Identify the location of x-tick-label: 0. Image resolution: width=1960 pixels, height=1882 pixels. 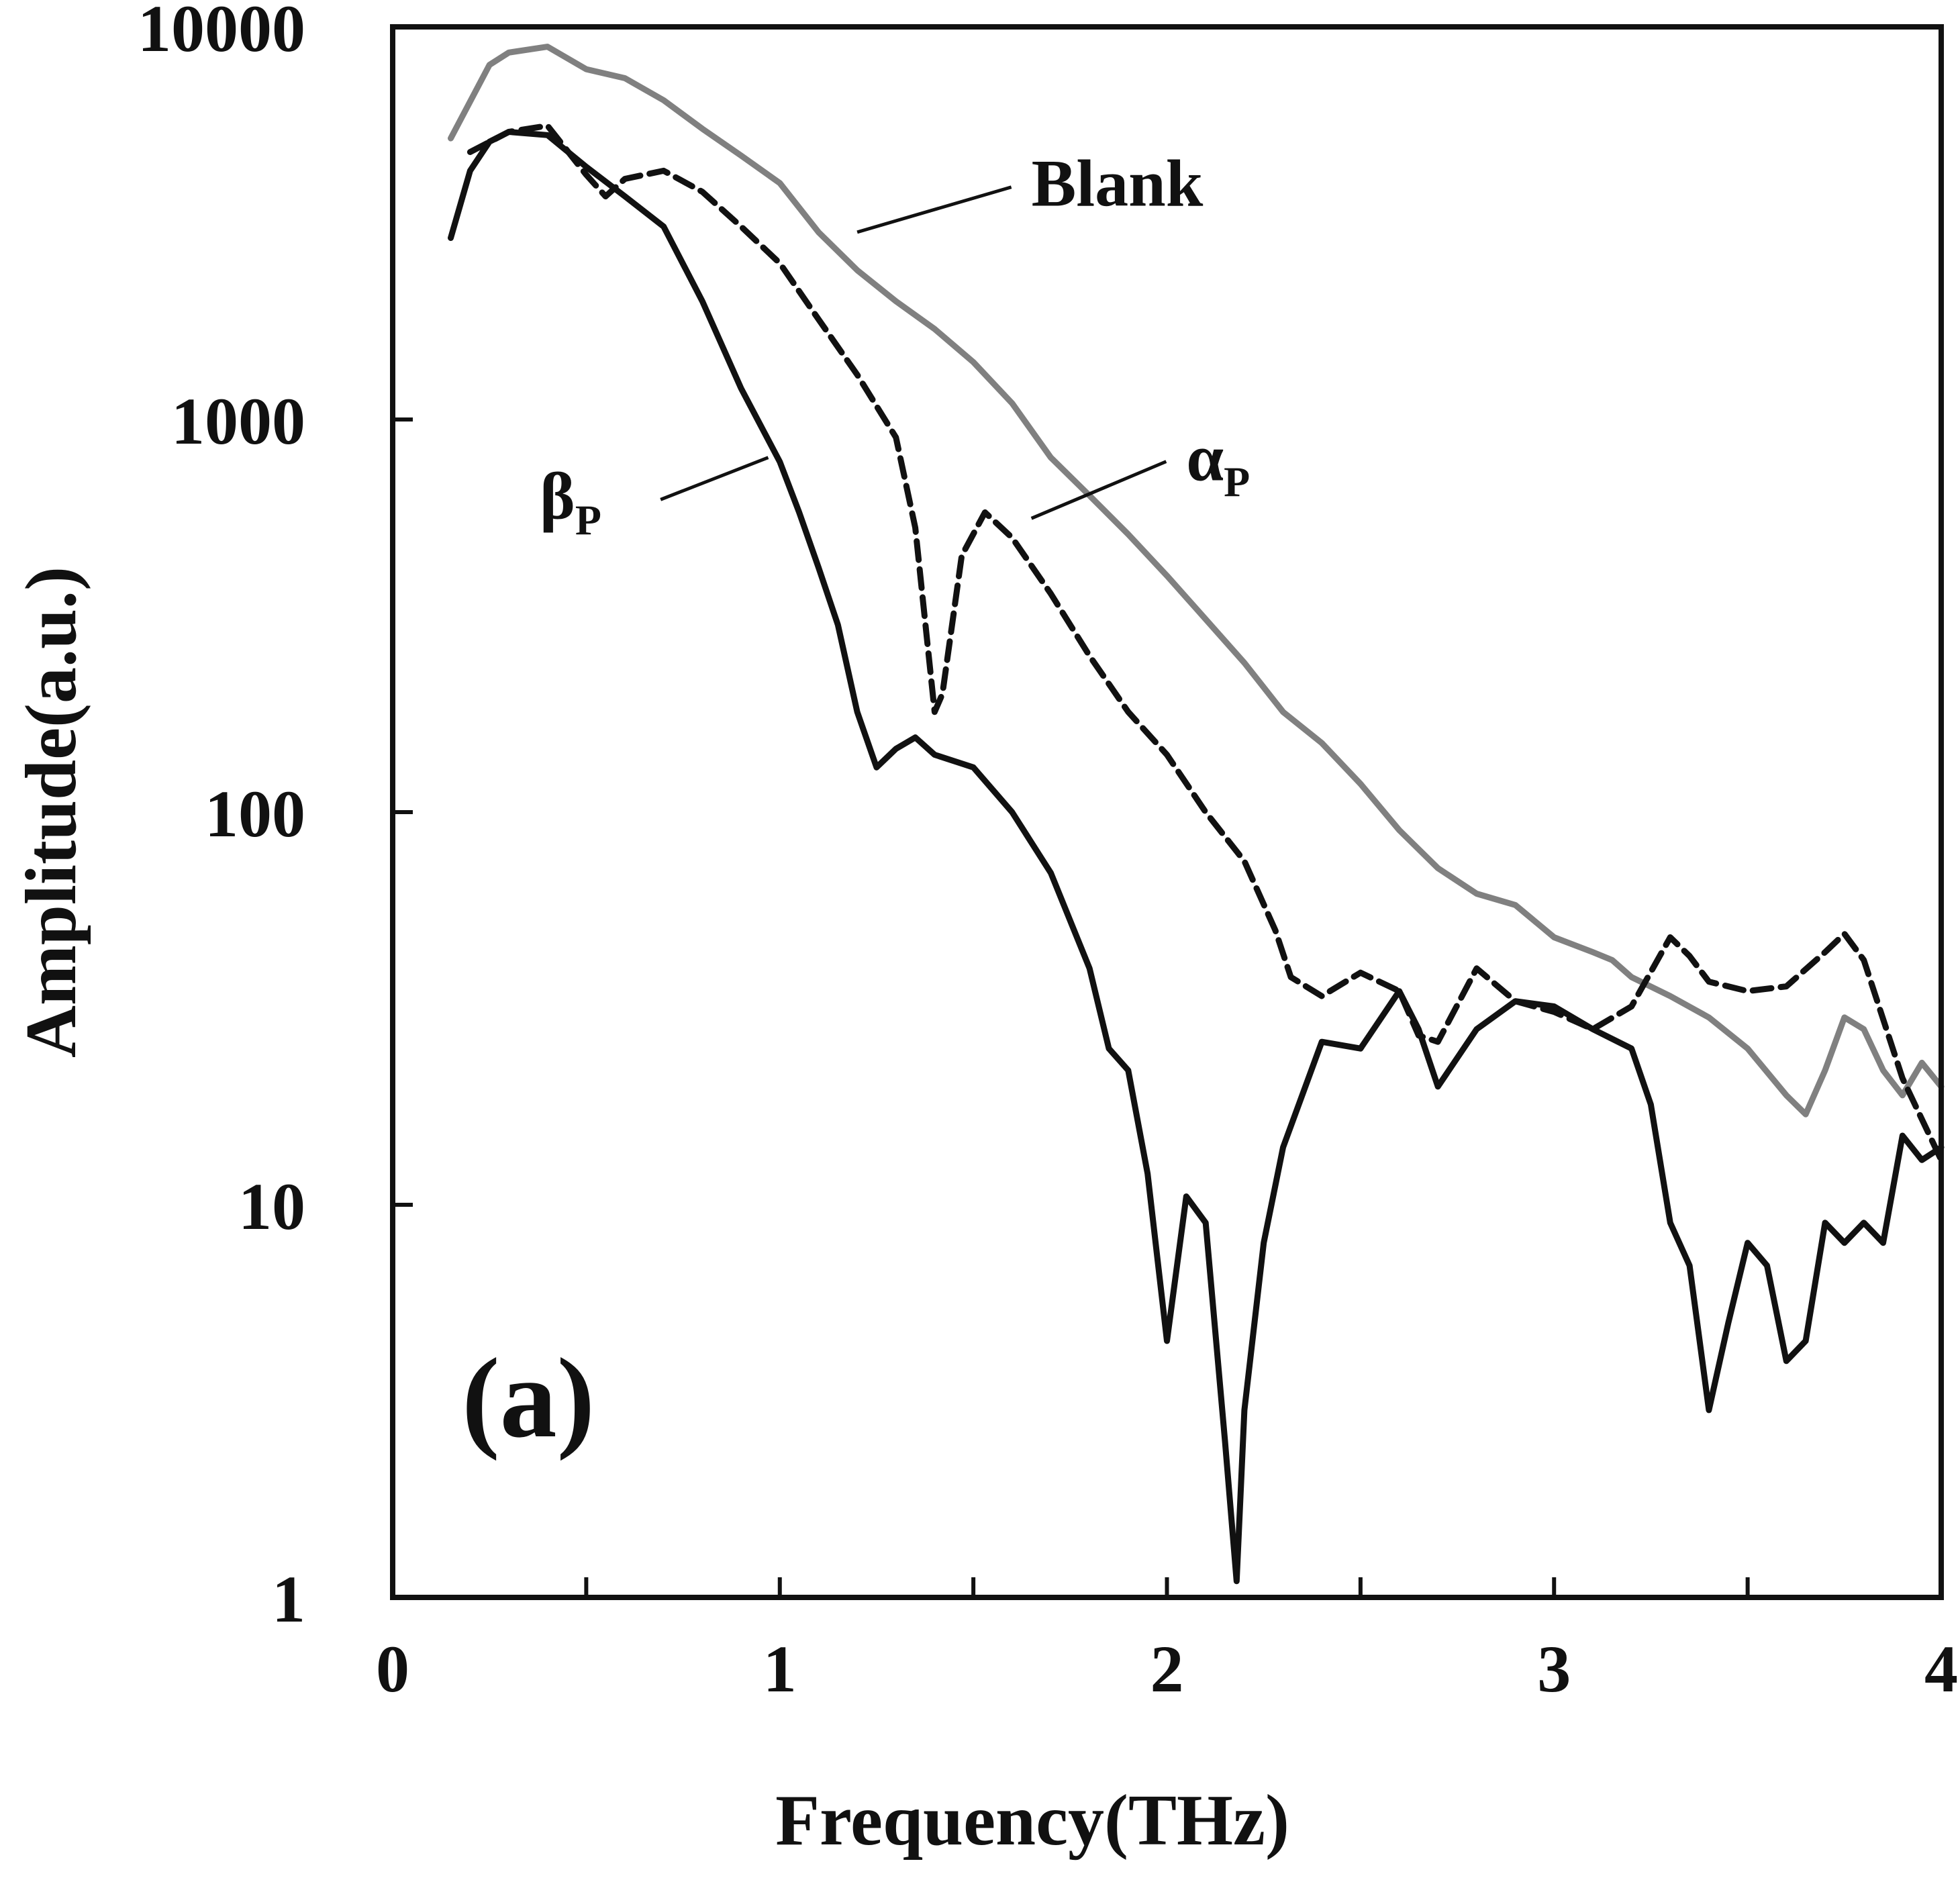
(393, 1669).